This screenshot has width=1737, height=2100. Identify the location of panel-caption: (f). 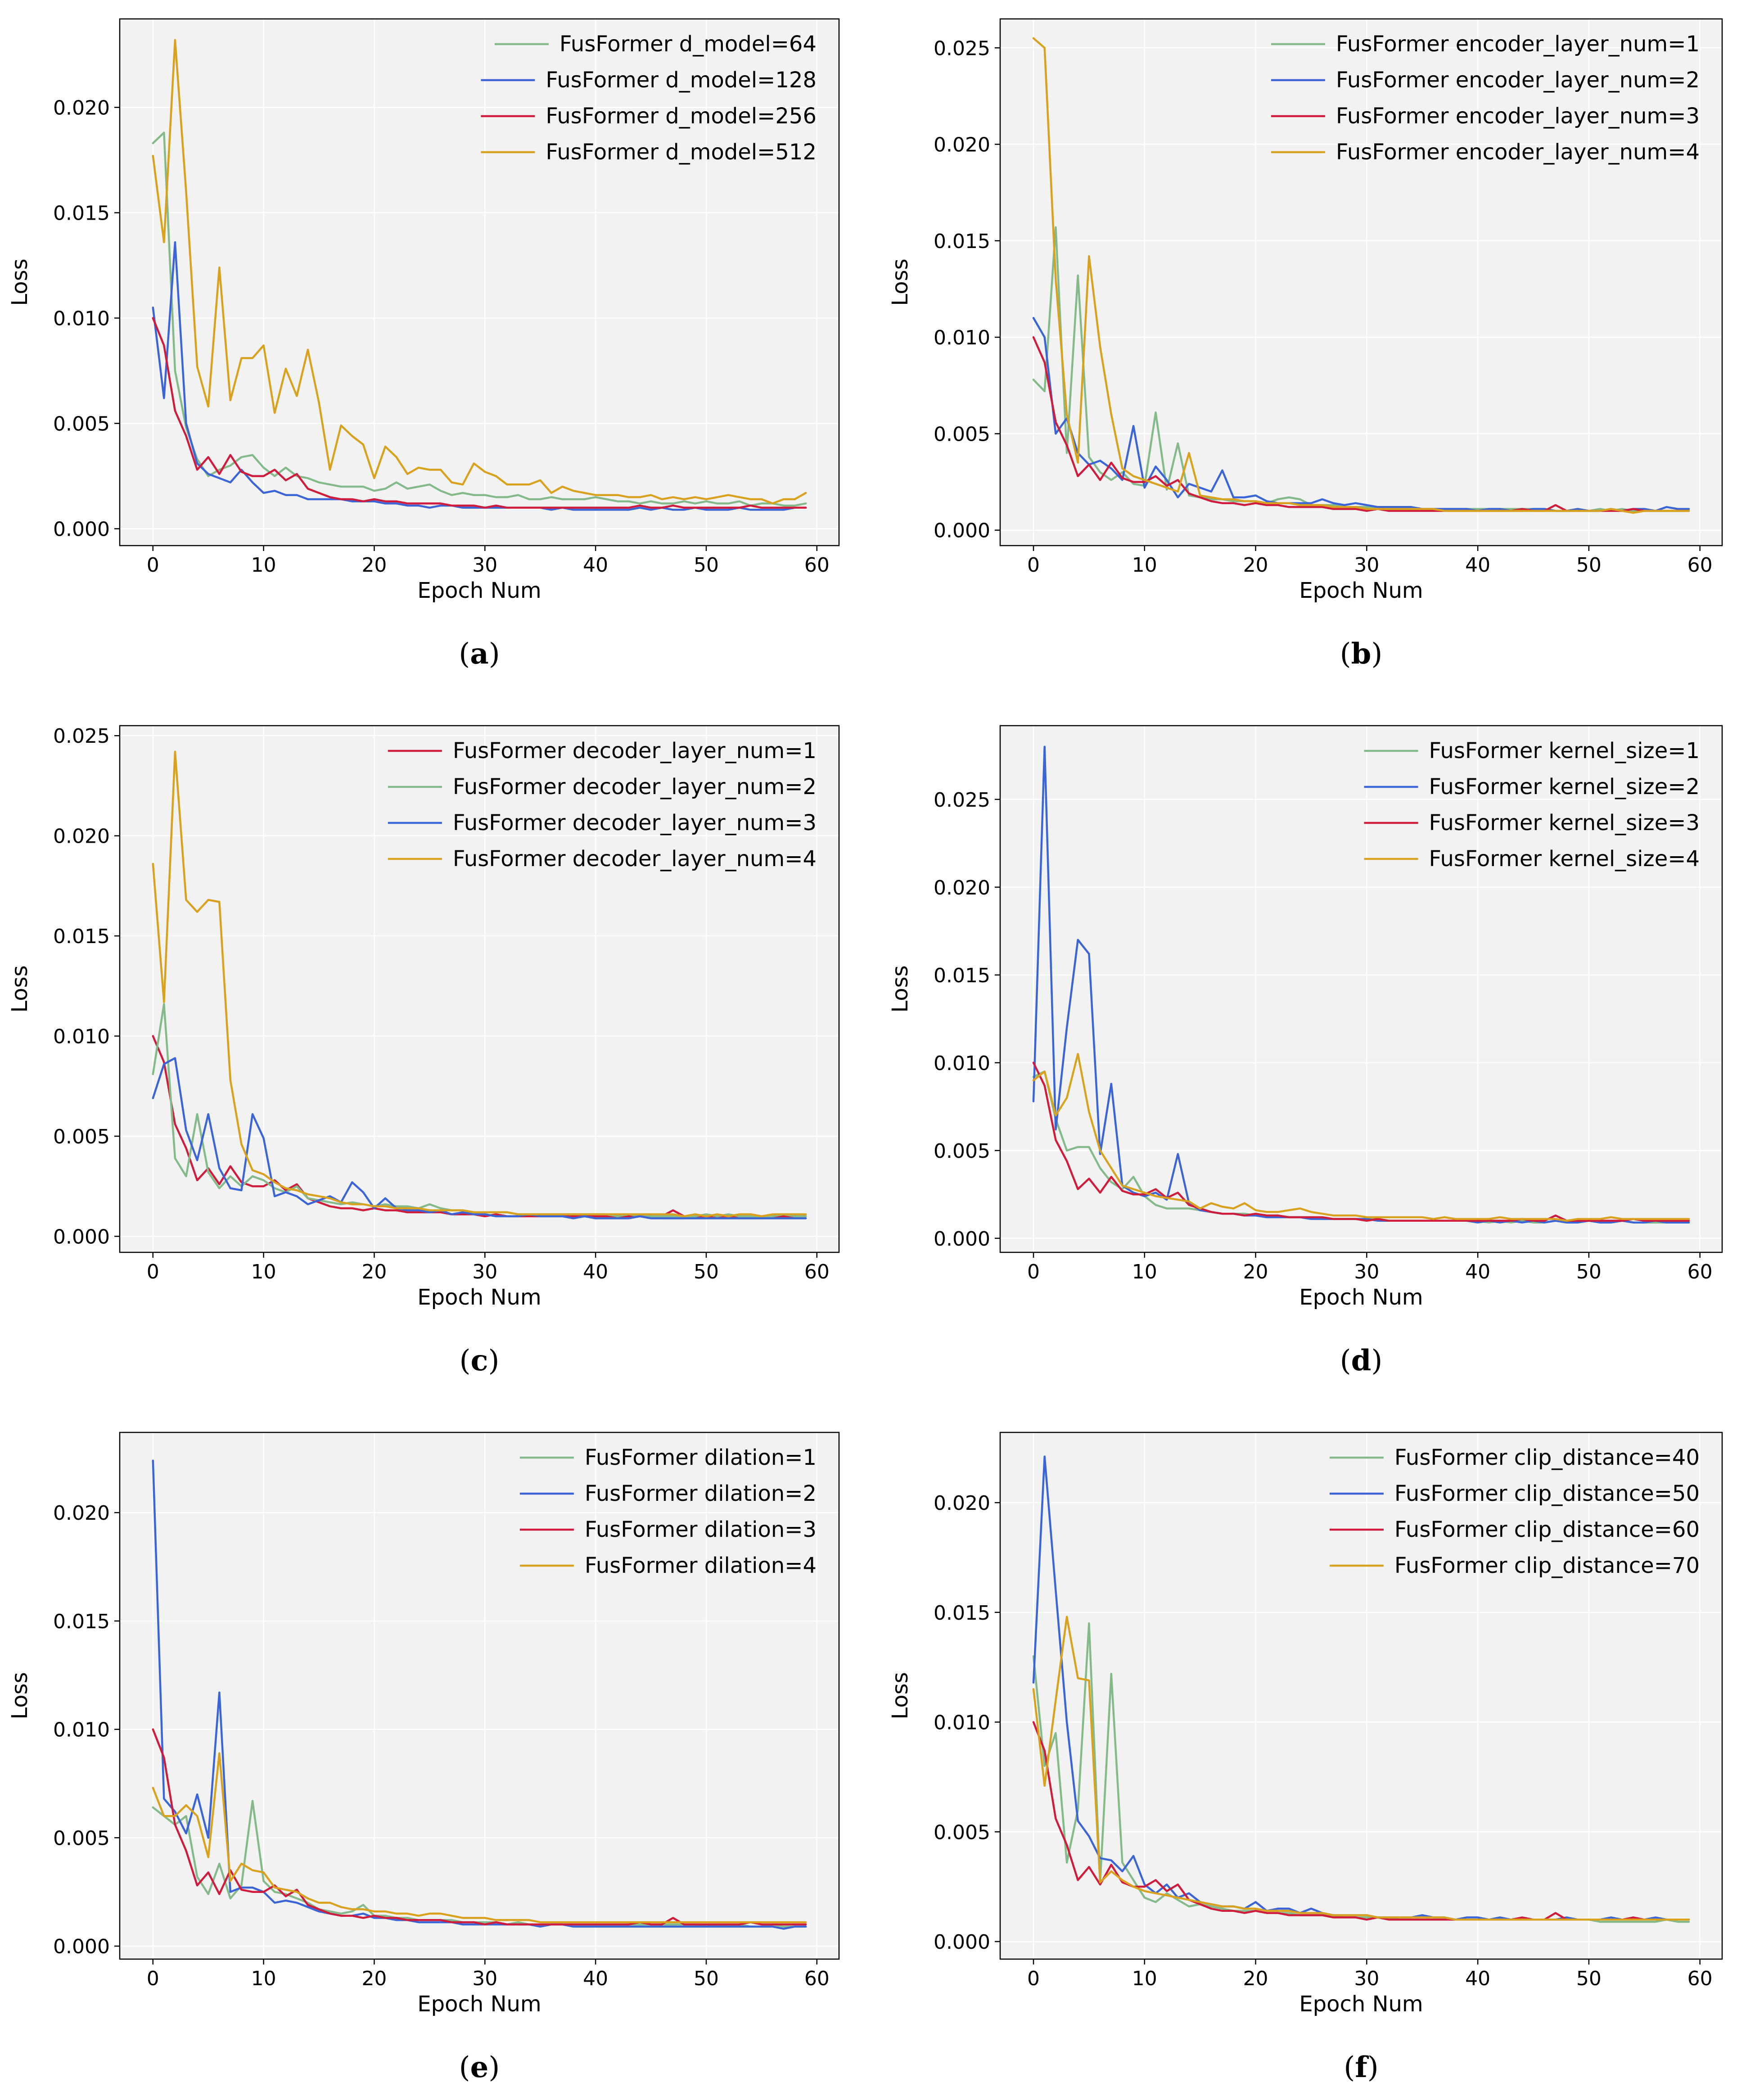
(1361, 2067).